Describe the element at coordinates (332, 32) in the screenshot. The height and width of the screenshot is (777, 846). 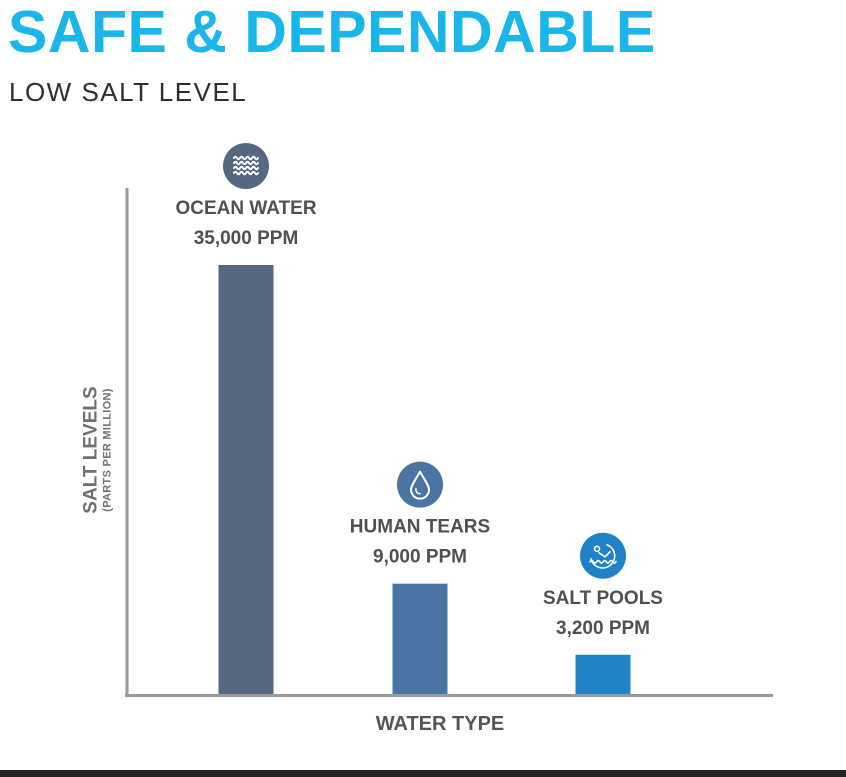
I see `page-title: SAFE & DEPENDABLE` at that location.